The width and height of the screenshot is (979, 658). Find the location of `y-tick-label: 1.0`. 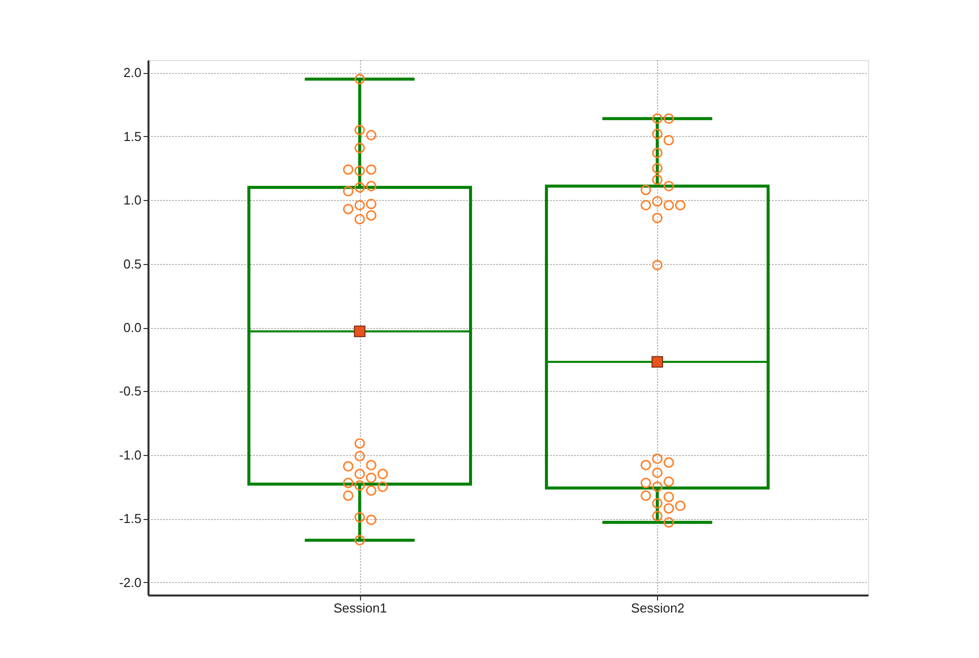

y-tick-label: 1.0 is located at coordinates (132, 200).